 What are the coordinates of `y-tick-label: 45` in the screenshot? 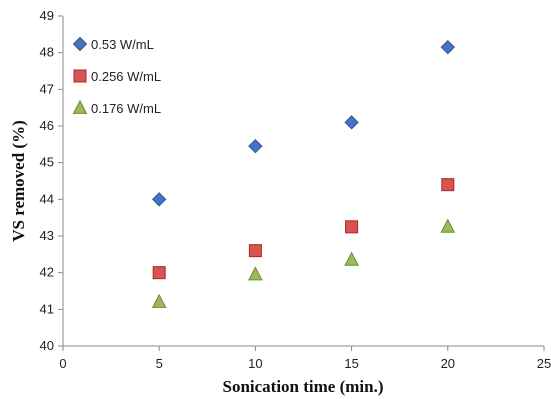 It's located at (47, 162).